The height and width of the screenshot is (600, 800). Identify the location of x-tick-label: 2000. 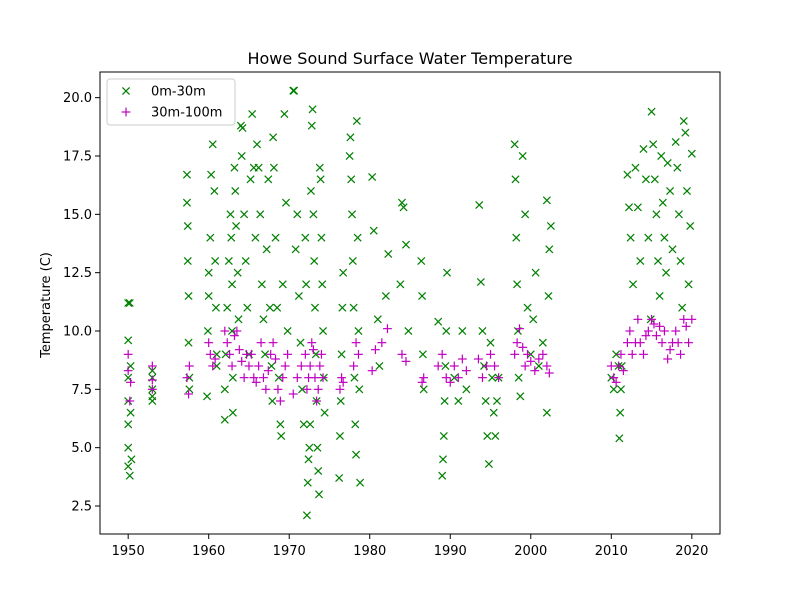
(530, 551).